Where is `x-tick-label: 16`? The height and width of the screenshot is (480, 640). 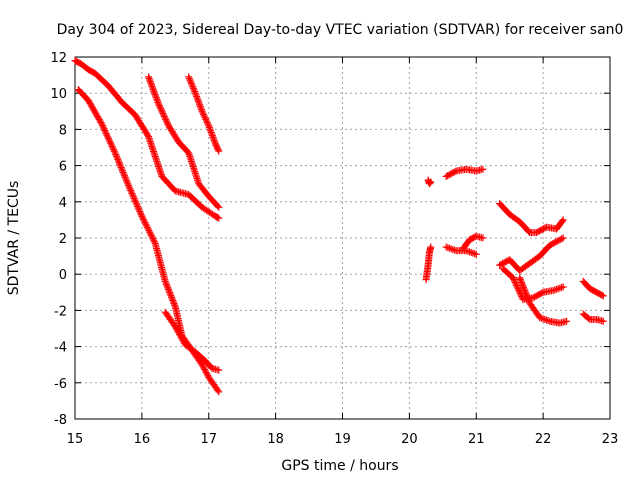 x-tick-label: 16 is located at coordinates (142, 439).